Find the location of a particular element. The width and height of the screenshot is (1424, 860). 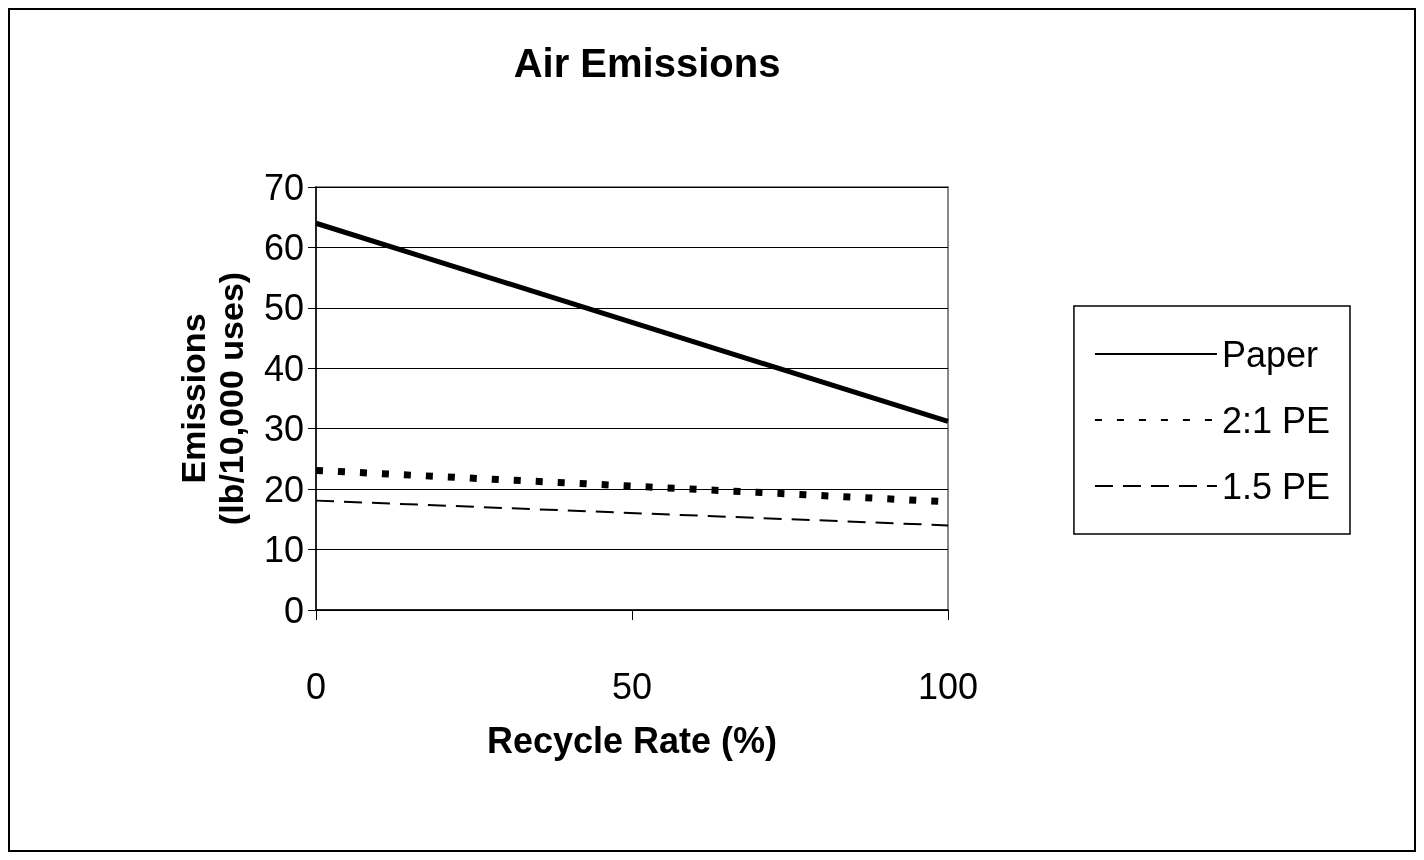

y-tick-label: 20 is located at coordinates (283, 489).